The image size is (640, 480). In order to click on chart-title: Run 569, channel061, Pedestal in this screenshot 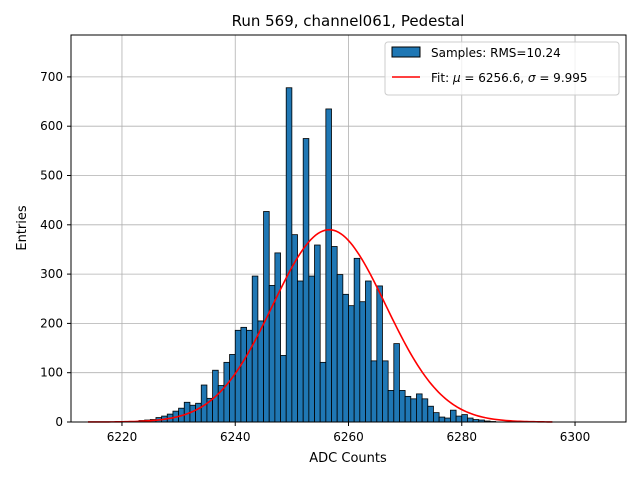, I will do `click(348, 21)`.